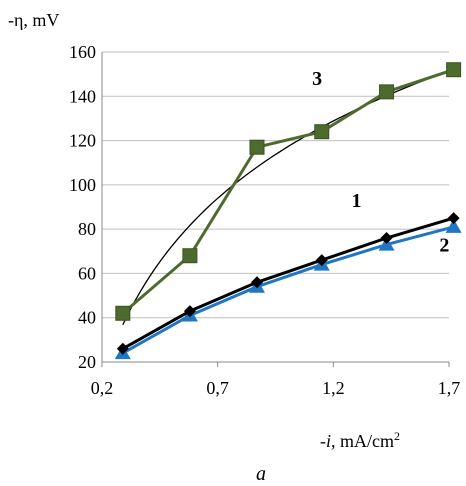 Image resolution: width=466 pixels, height=486 pixels. What do you see at coordinates (87, 273) in the screenshot?
I see `y-tick-label: 60` at bounding box center [87, 273].